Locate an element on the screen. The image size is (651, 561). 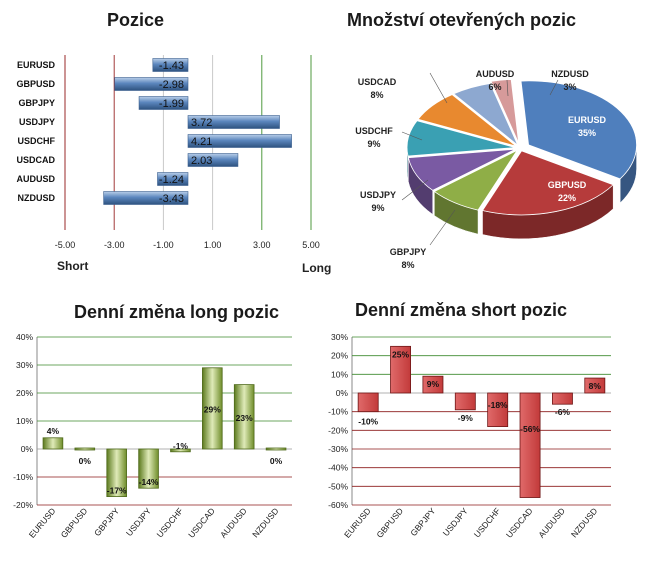
long-label: Long is located at coordinates (316, 268).